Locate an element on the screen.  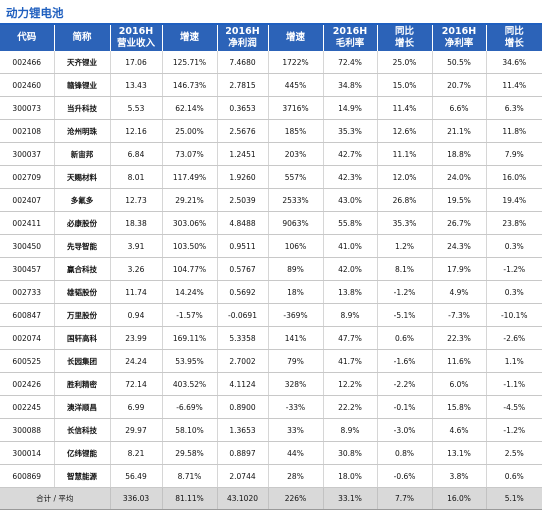
header-profit-growth: 增速 is located at coordinates (296, 38).